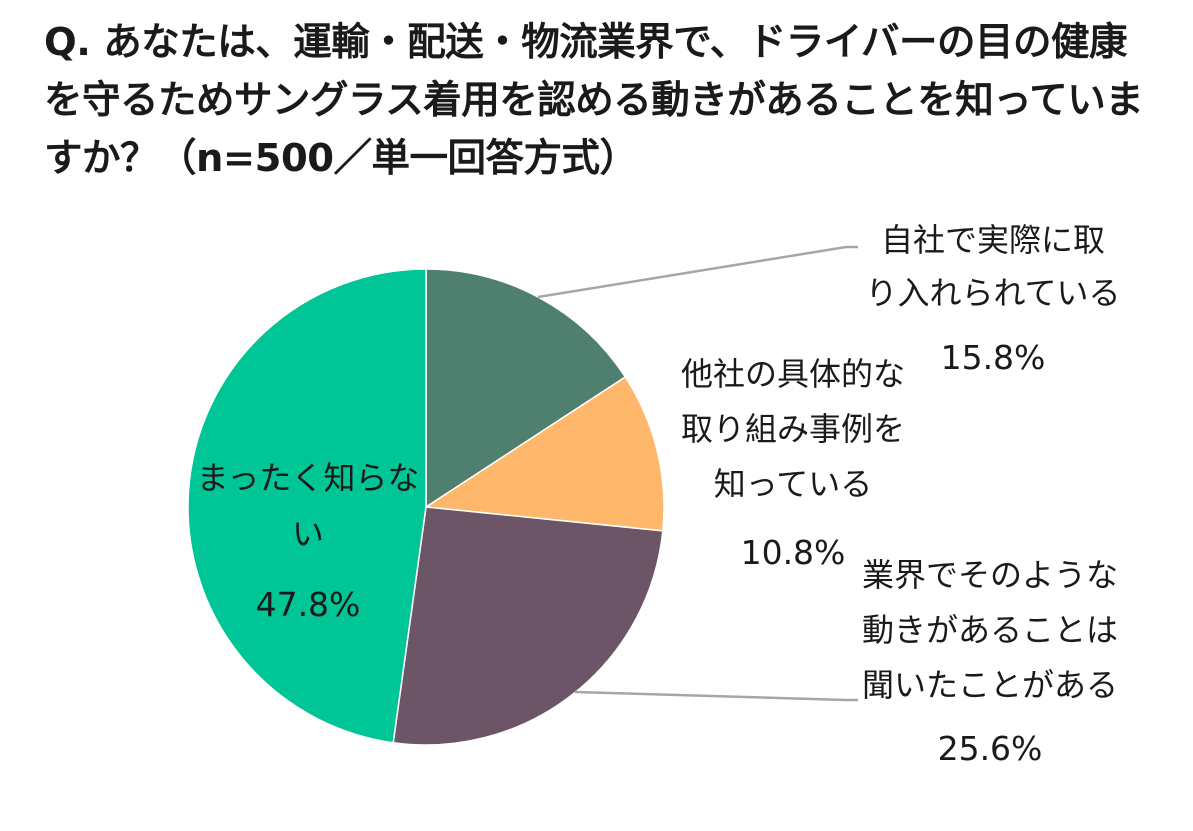 The width and height of the screenshot is (1193, 831). I want to click on slice-label-4-line-1: まったく知らな, so click(308, 478).